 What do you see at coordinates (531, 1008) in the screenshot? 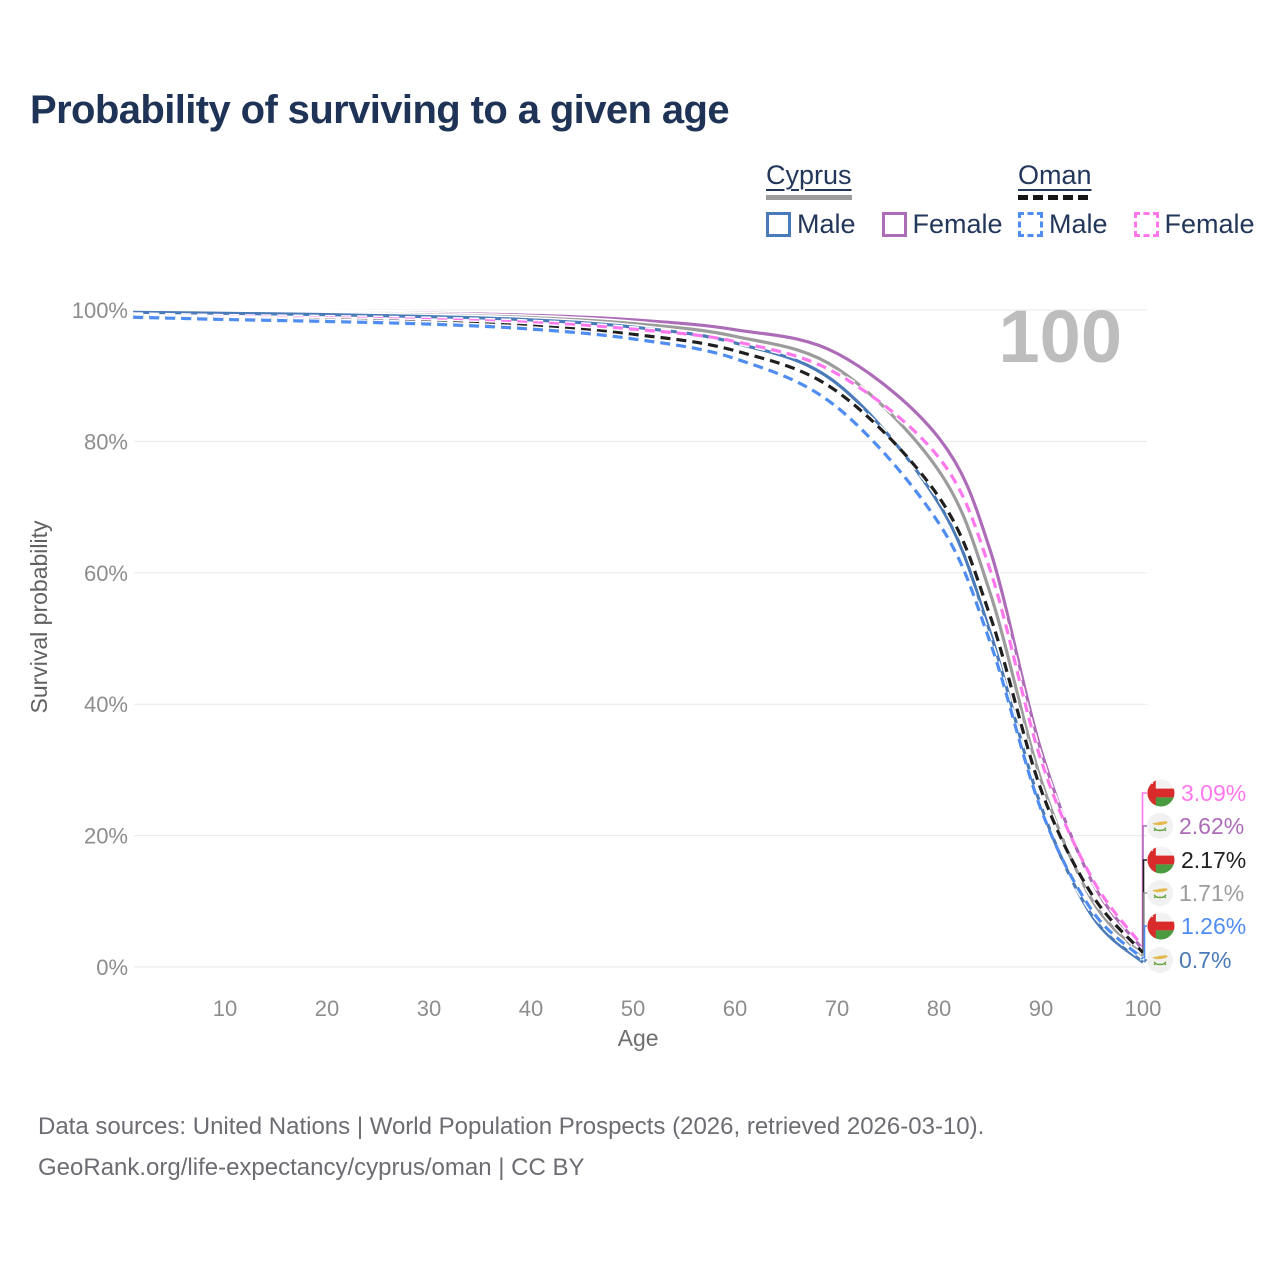
I see `x-tick-label: 40` at bounding box center [531, 1008].